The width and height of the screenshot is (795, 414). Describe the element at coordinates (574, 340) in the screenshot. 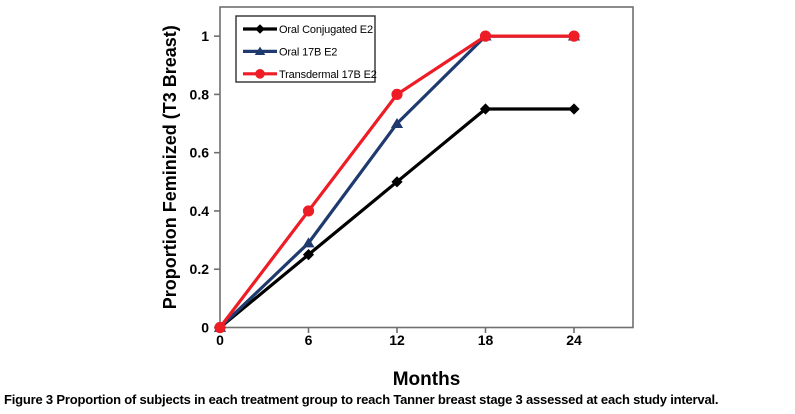

I see `x-tick-label: 24` at that location.